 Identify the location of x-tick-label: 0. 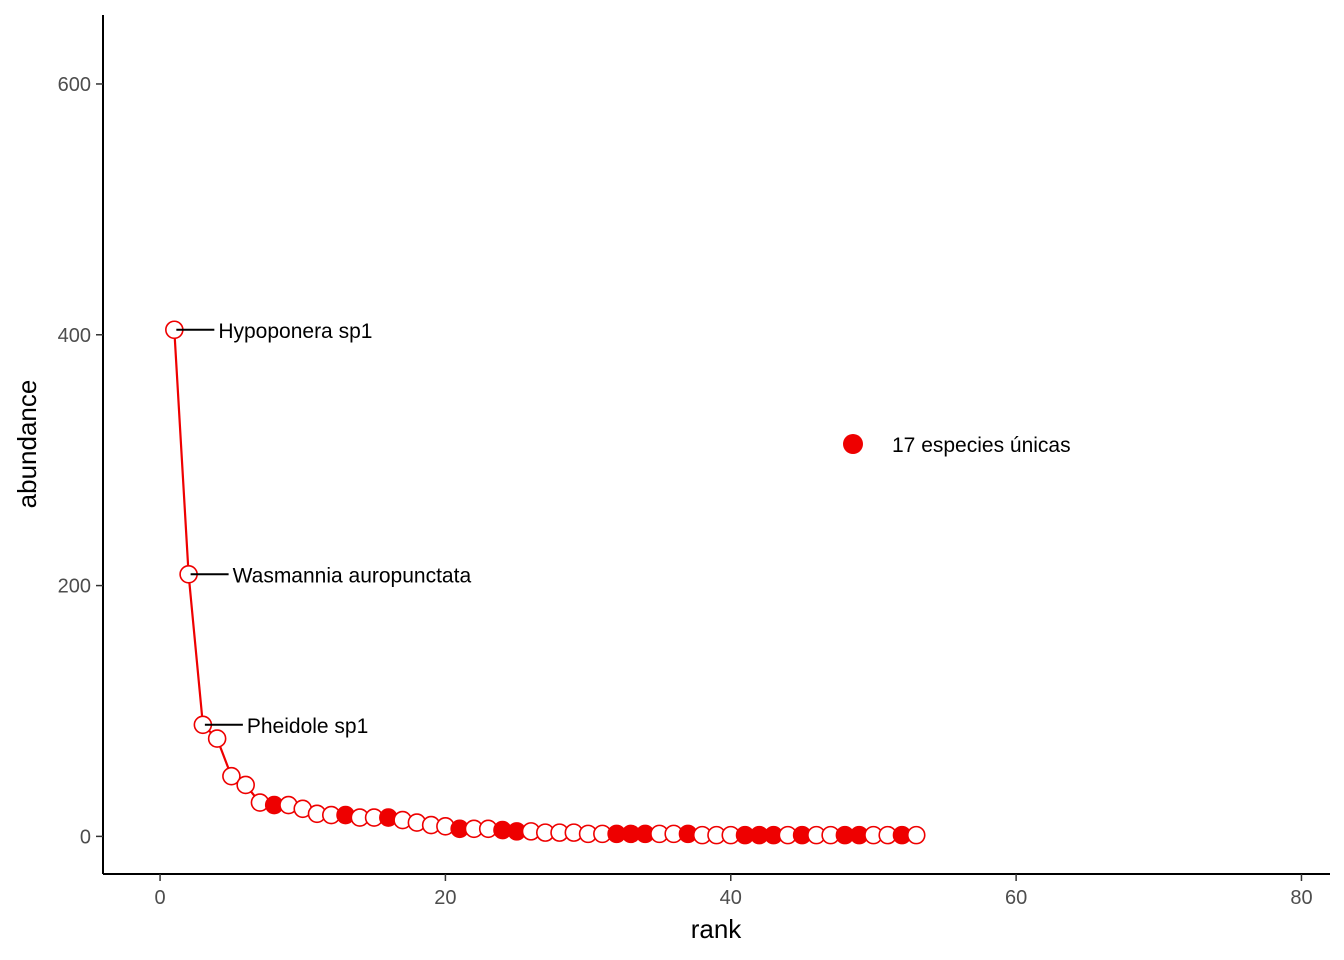
(160, 898).